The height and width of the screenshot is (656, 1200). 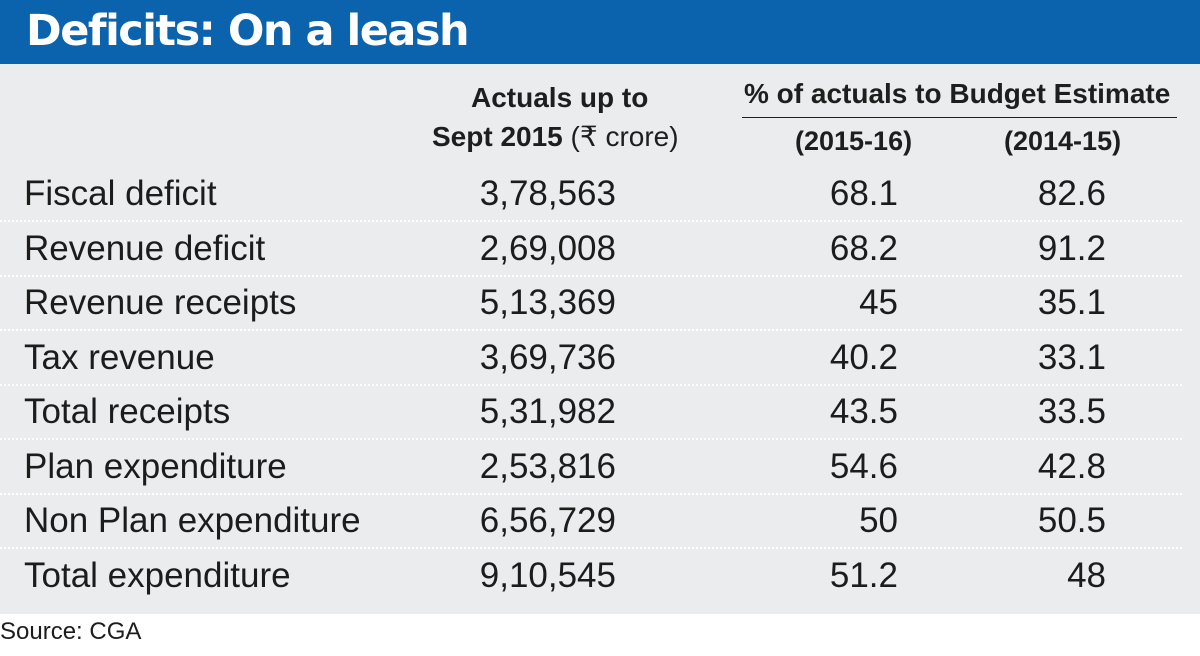 I want to click on table-row: Total expenditure 9,10,545 51.2 48, so click(x=600, y=577).